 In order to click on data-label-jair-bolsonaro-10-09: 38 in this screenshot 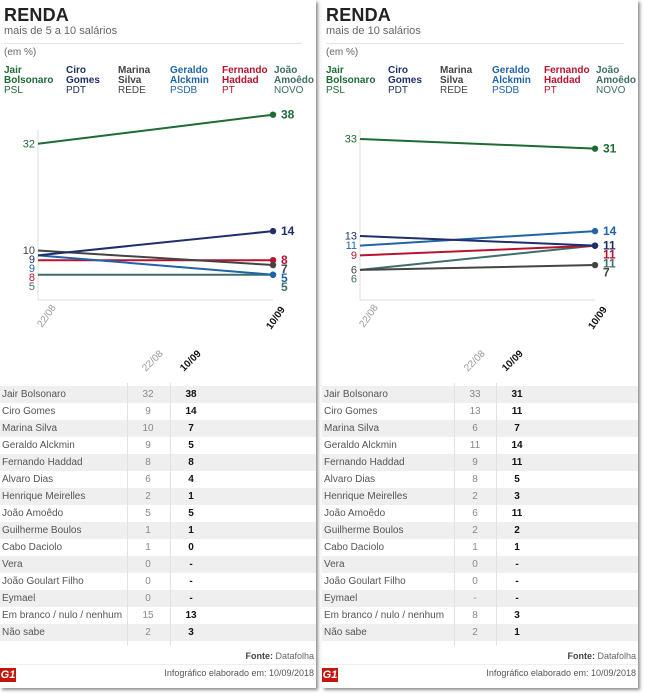, I will do `click(288, 115)`.